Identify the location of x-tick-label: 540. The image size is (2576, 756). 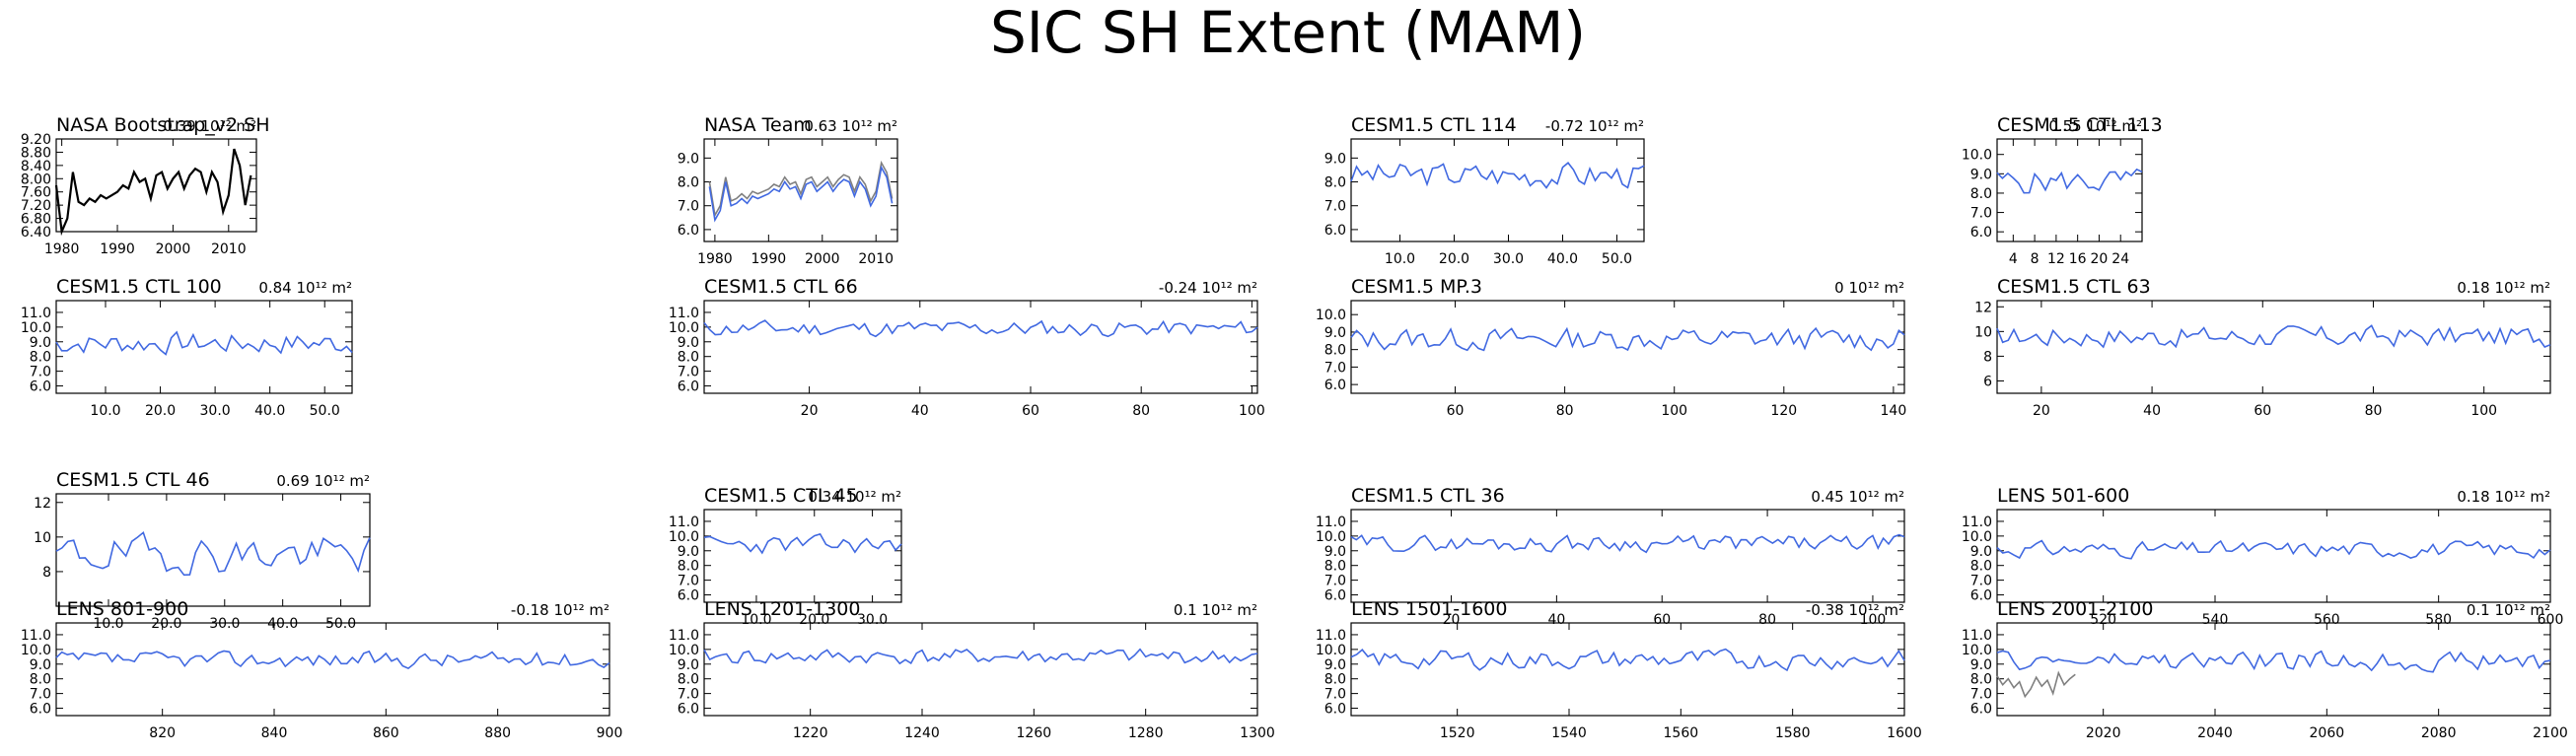
(2215, 620).